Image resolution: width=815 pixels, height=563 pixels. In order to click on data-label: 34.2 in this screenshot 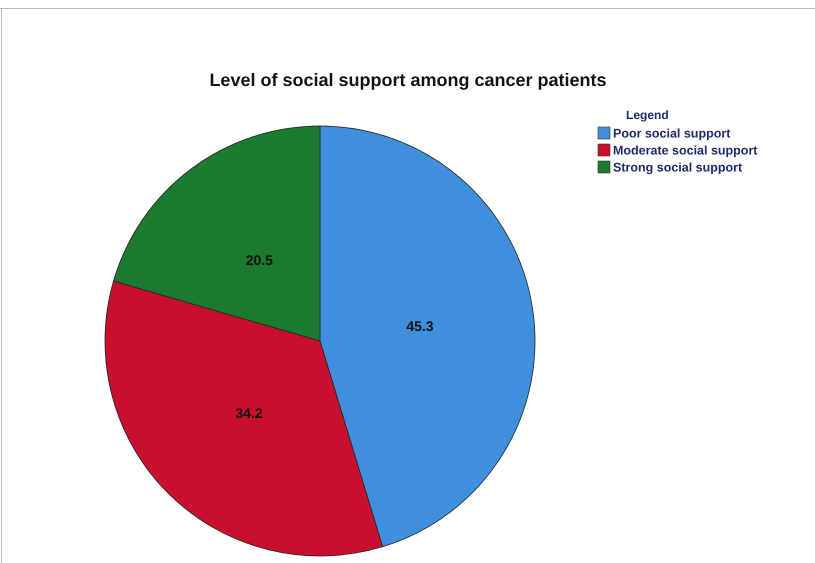, I will do `click(249, 412)`.